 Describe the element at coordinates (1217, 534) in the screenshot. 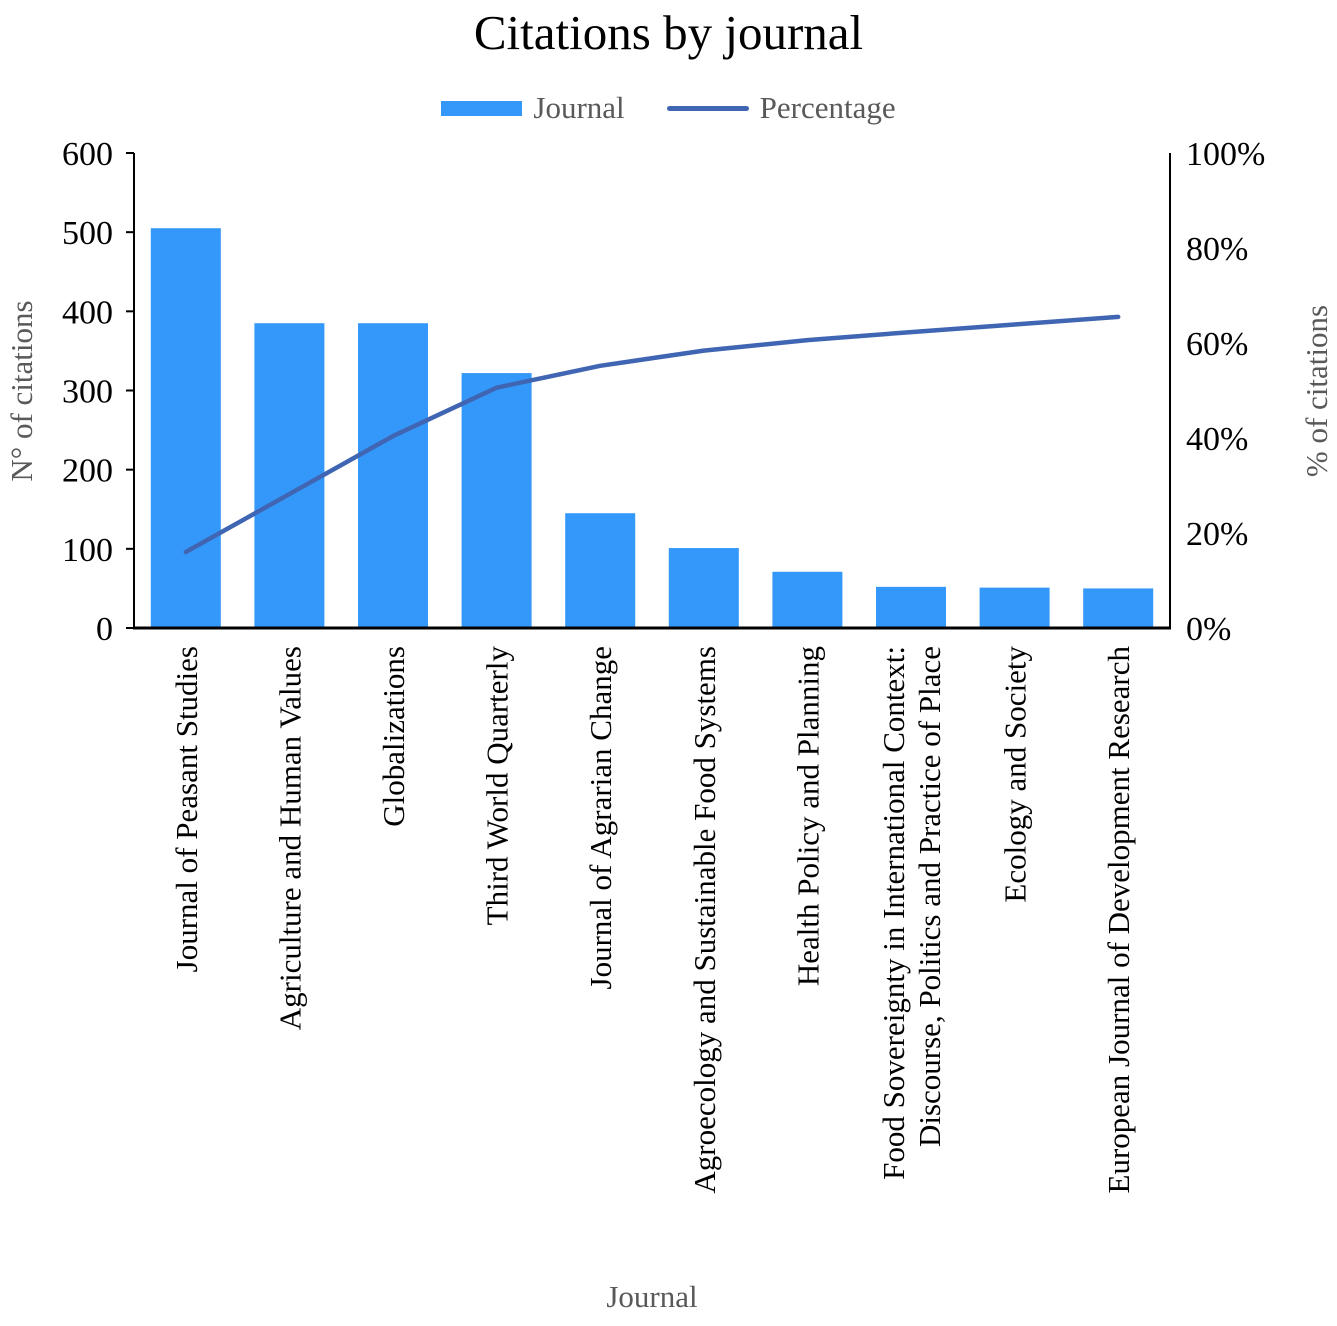

I see `y2-axis-tick-label: 20%` at that location.